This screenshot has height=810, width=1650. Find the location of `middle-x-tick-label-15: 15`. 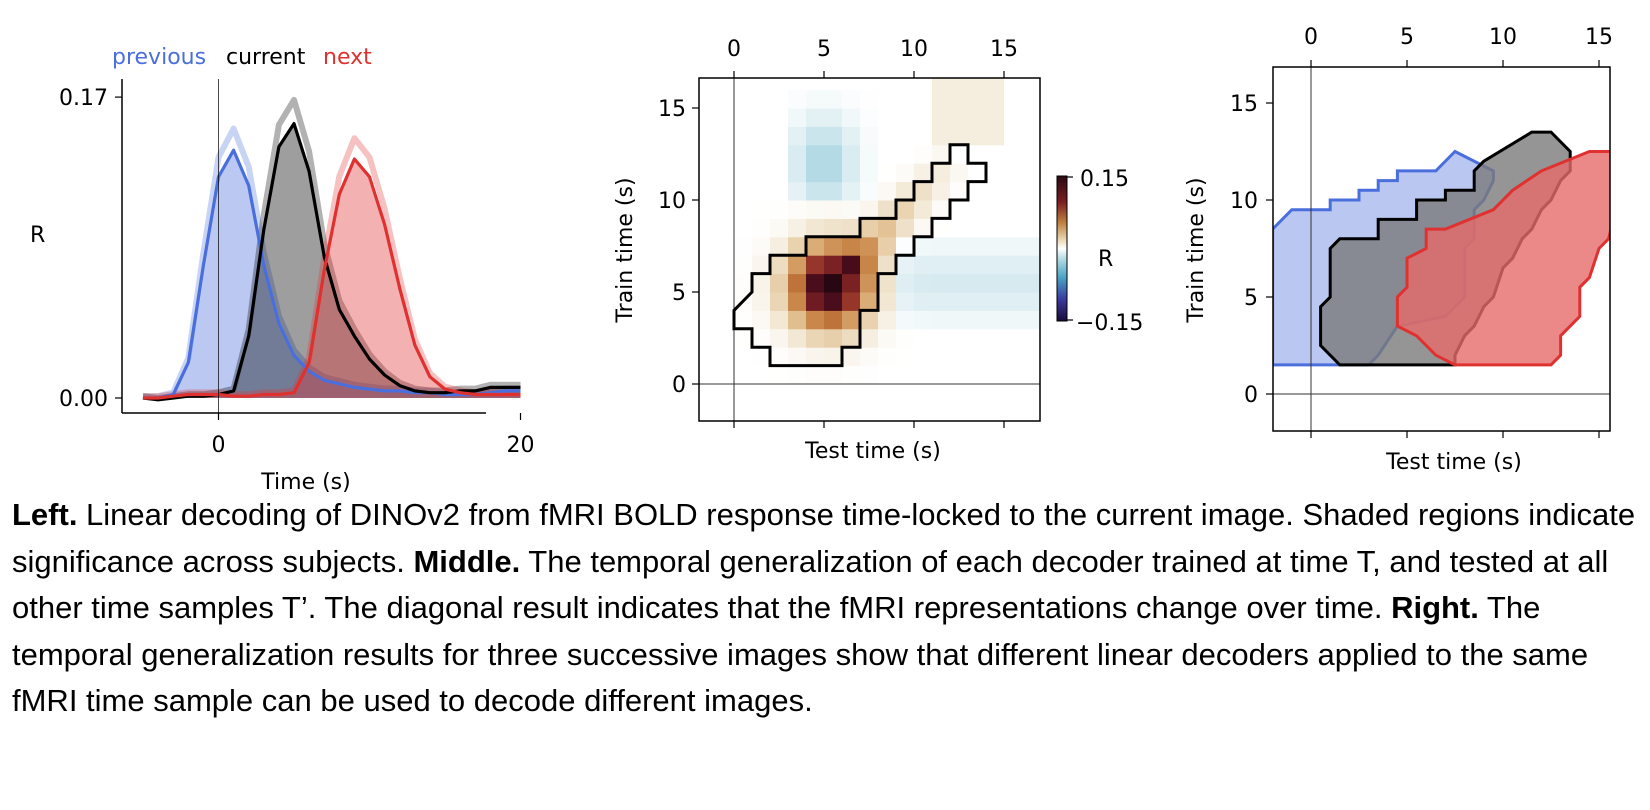

middle-x-tick-label-15: 15 is located at coordinates (1004, 49).